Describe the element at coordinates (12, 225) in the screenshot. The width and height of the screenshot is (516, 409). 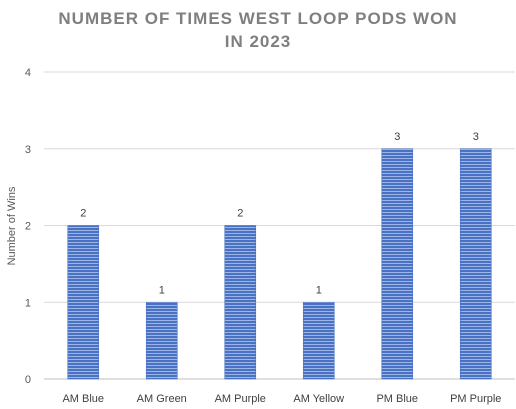
I see `y-axis-title: Number of Wins` at that location.